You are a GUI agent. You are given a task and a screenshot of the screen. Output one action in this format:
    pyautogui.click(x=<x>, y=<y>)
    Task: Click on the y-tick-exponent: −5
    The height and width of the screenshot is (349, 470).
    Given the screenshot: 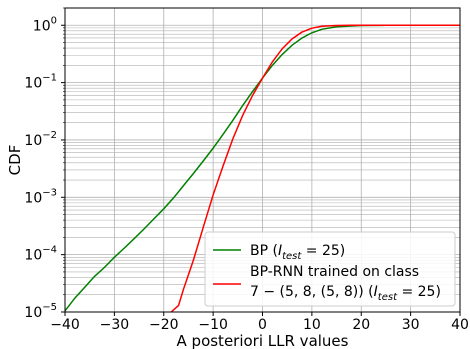 What is the action you would take?
    pyautogui.click(x=49, y=307)
    